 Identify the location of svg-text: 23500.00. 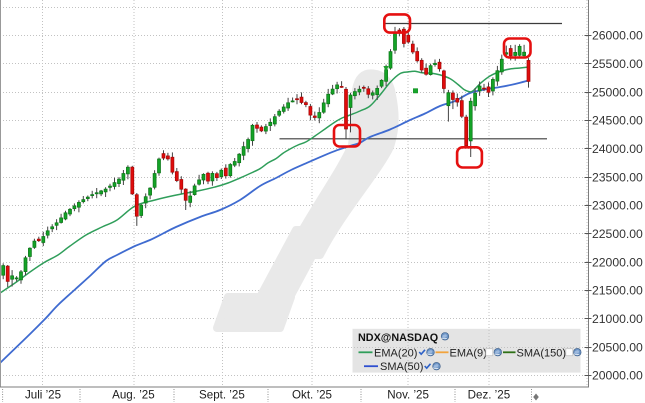
(617, 177).